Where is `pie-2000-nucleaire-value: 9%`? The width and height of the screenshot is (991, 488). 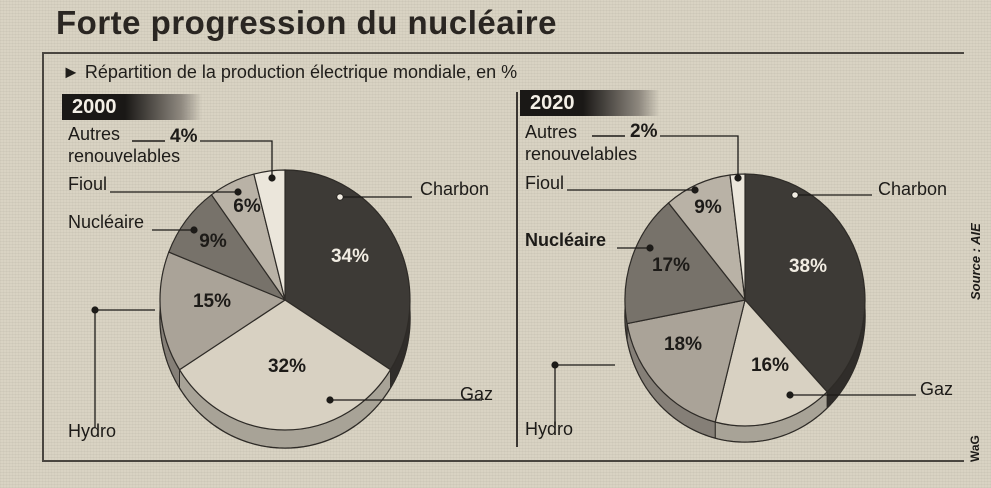 pie-2000-nucleaire-value: 9% is located at coordinates (213, 241).